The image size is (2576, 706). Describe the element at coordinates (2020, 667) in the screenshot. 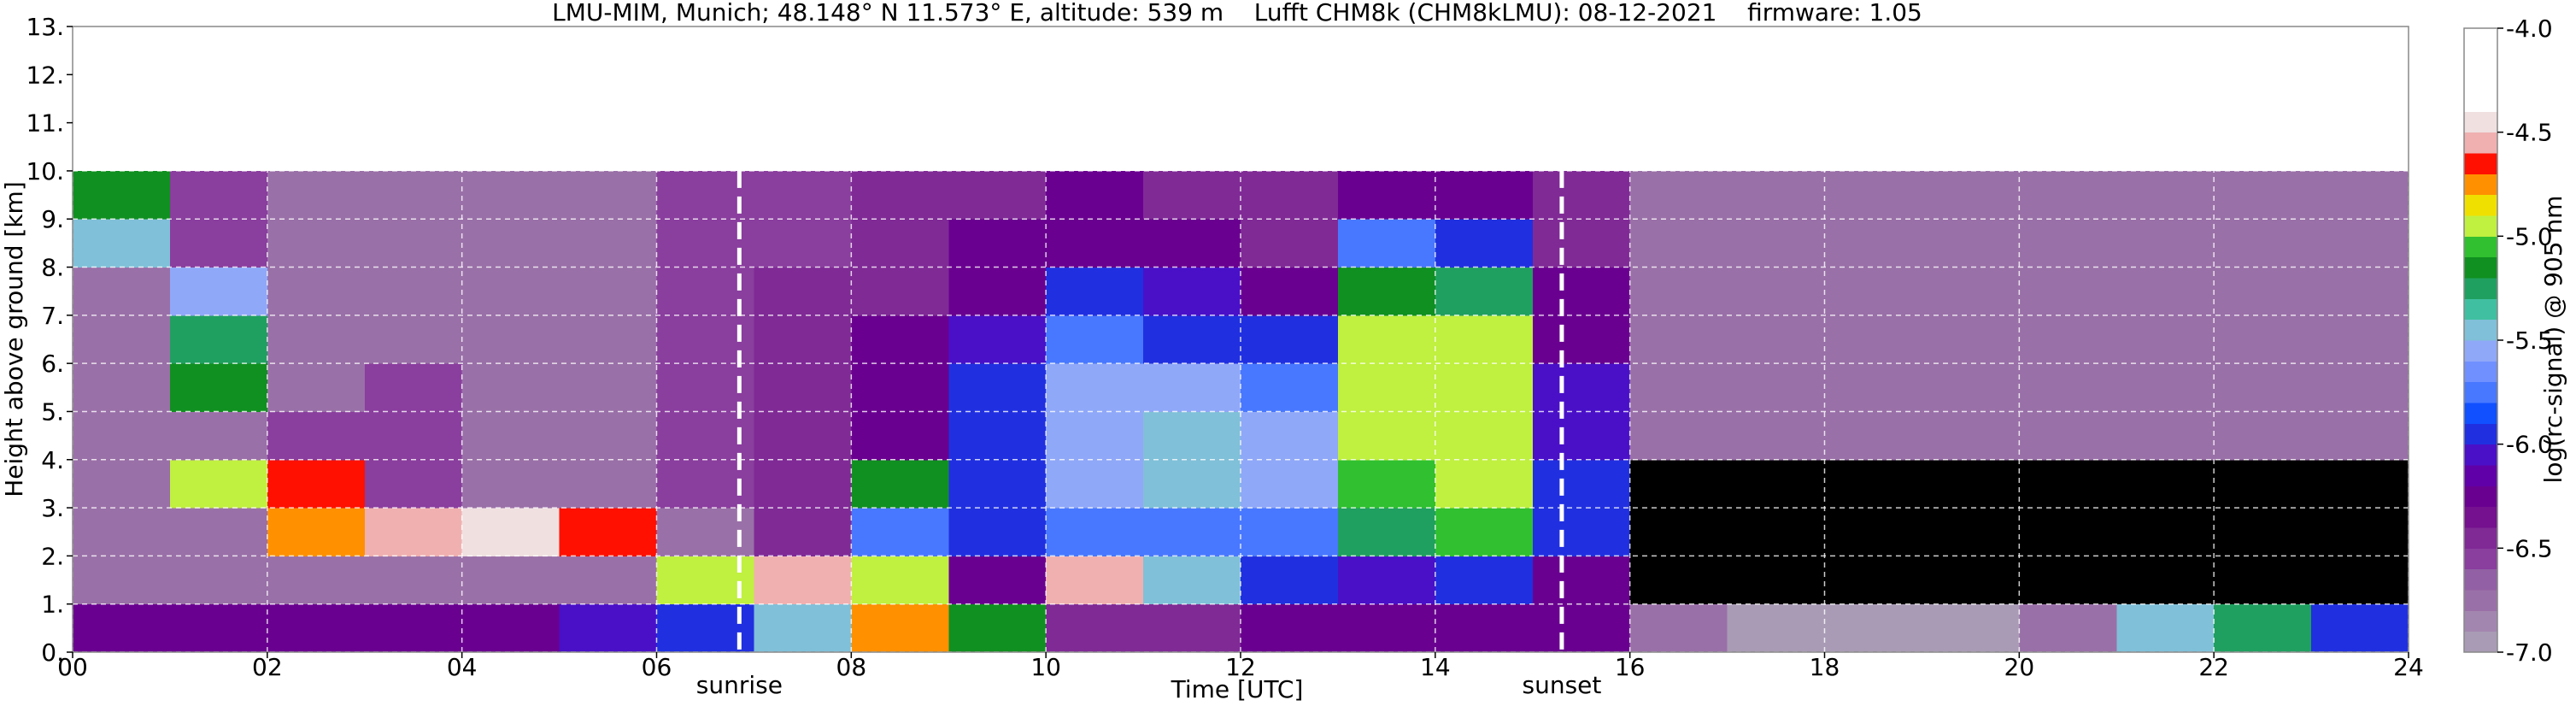

I see `x-tick-label: 20` at that location.